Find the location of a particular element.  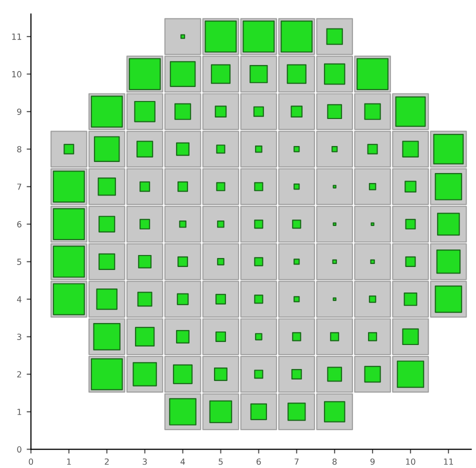

y-tick-label: 2 is located at coordinates (19, 374).